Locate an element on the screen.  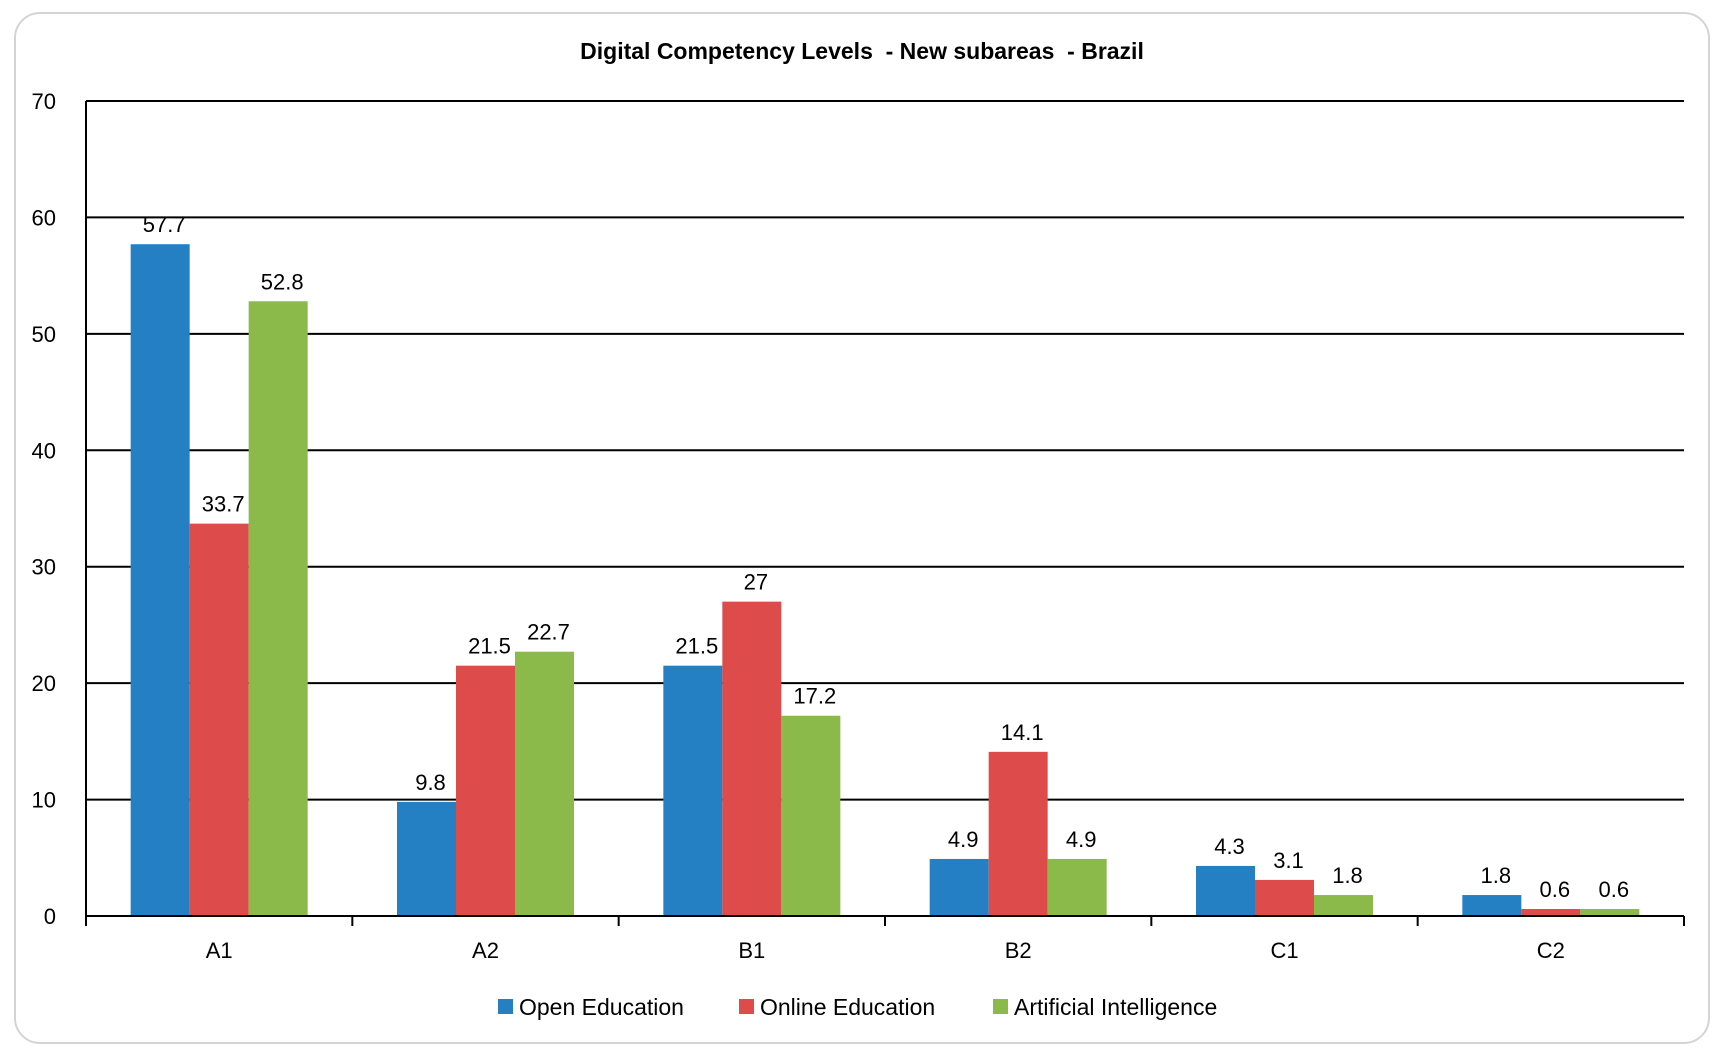
data-label: 9.8 is located at coordinates (430, 782).